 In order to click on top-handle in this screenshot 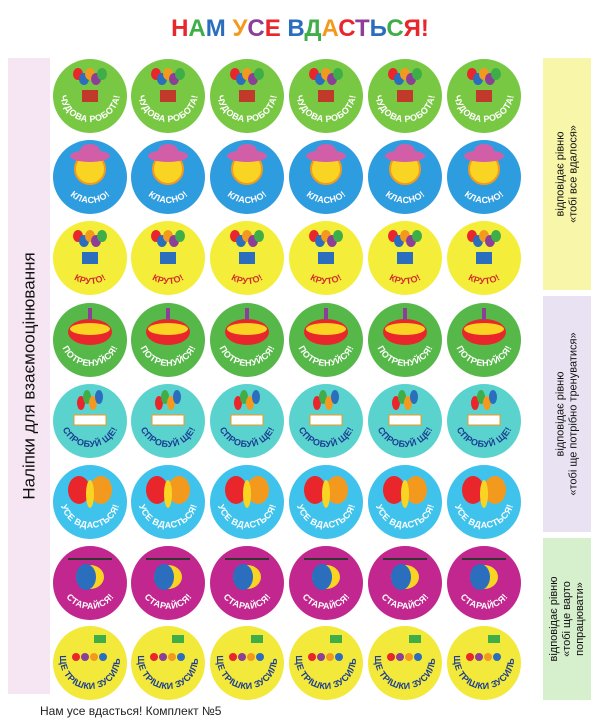, I will do `click(247, 314)`.